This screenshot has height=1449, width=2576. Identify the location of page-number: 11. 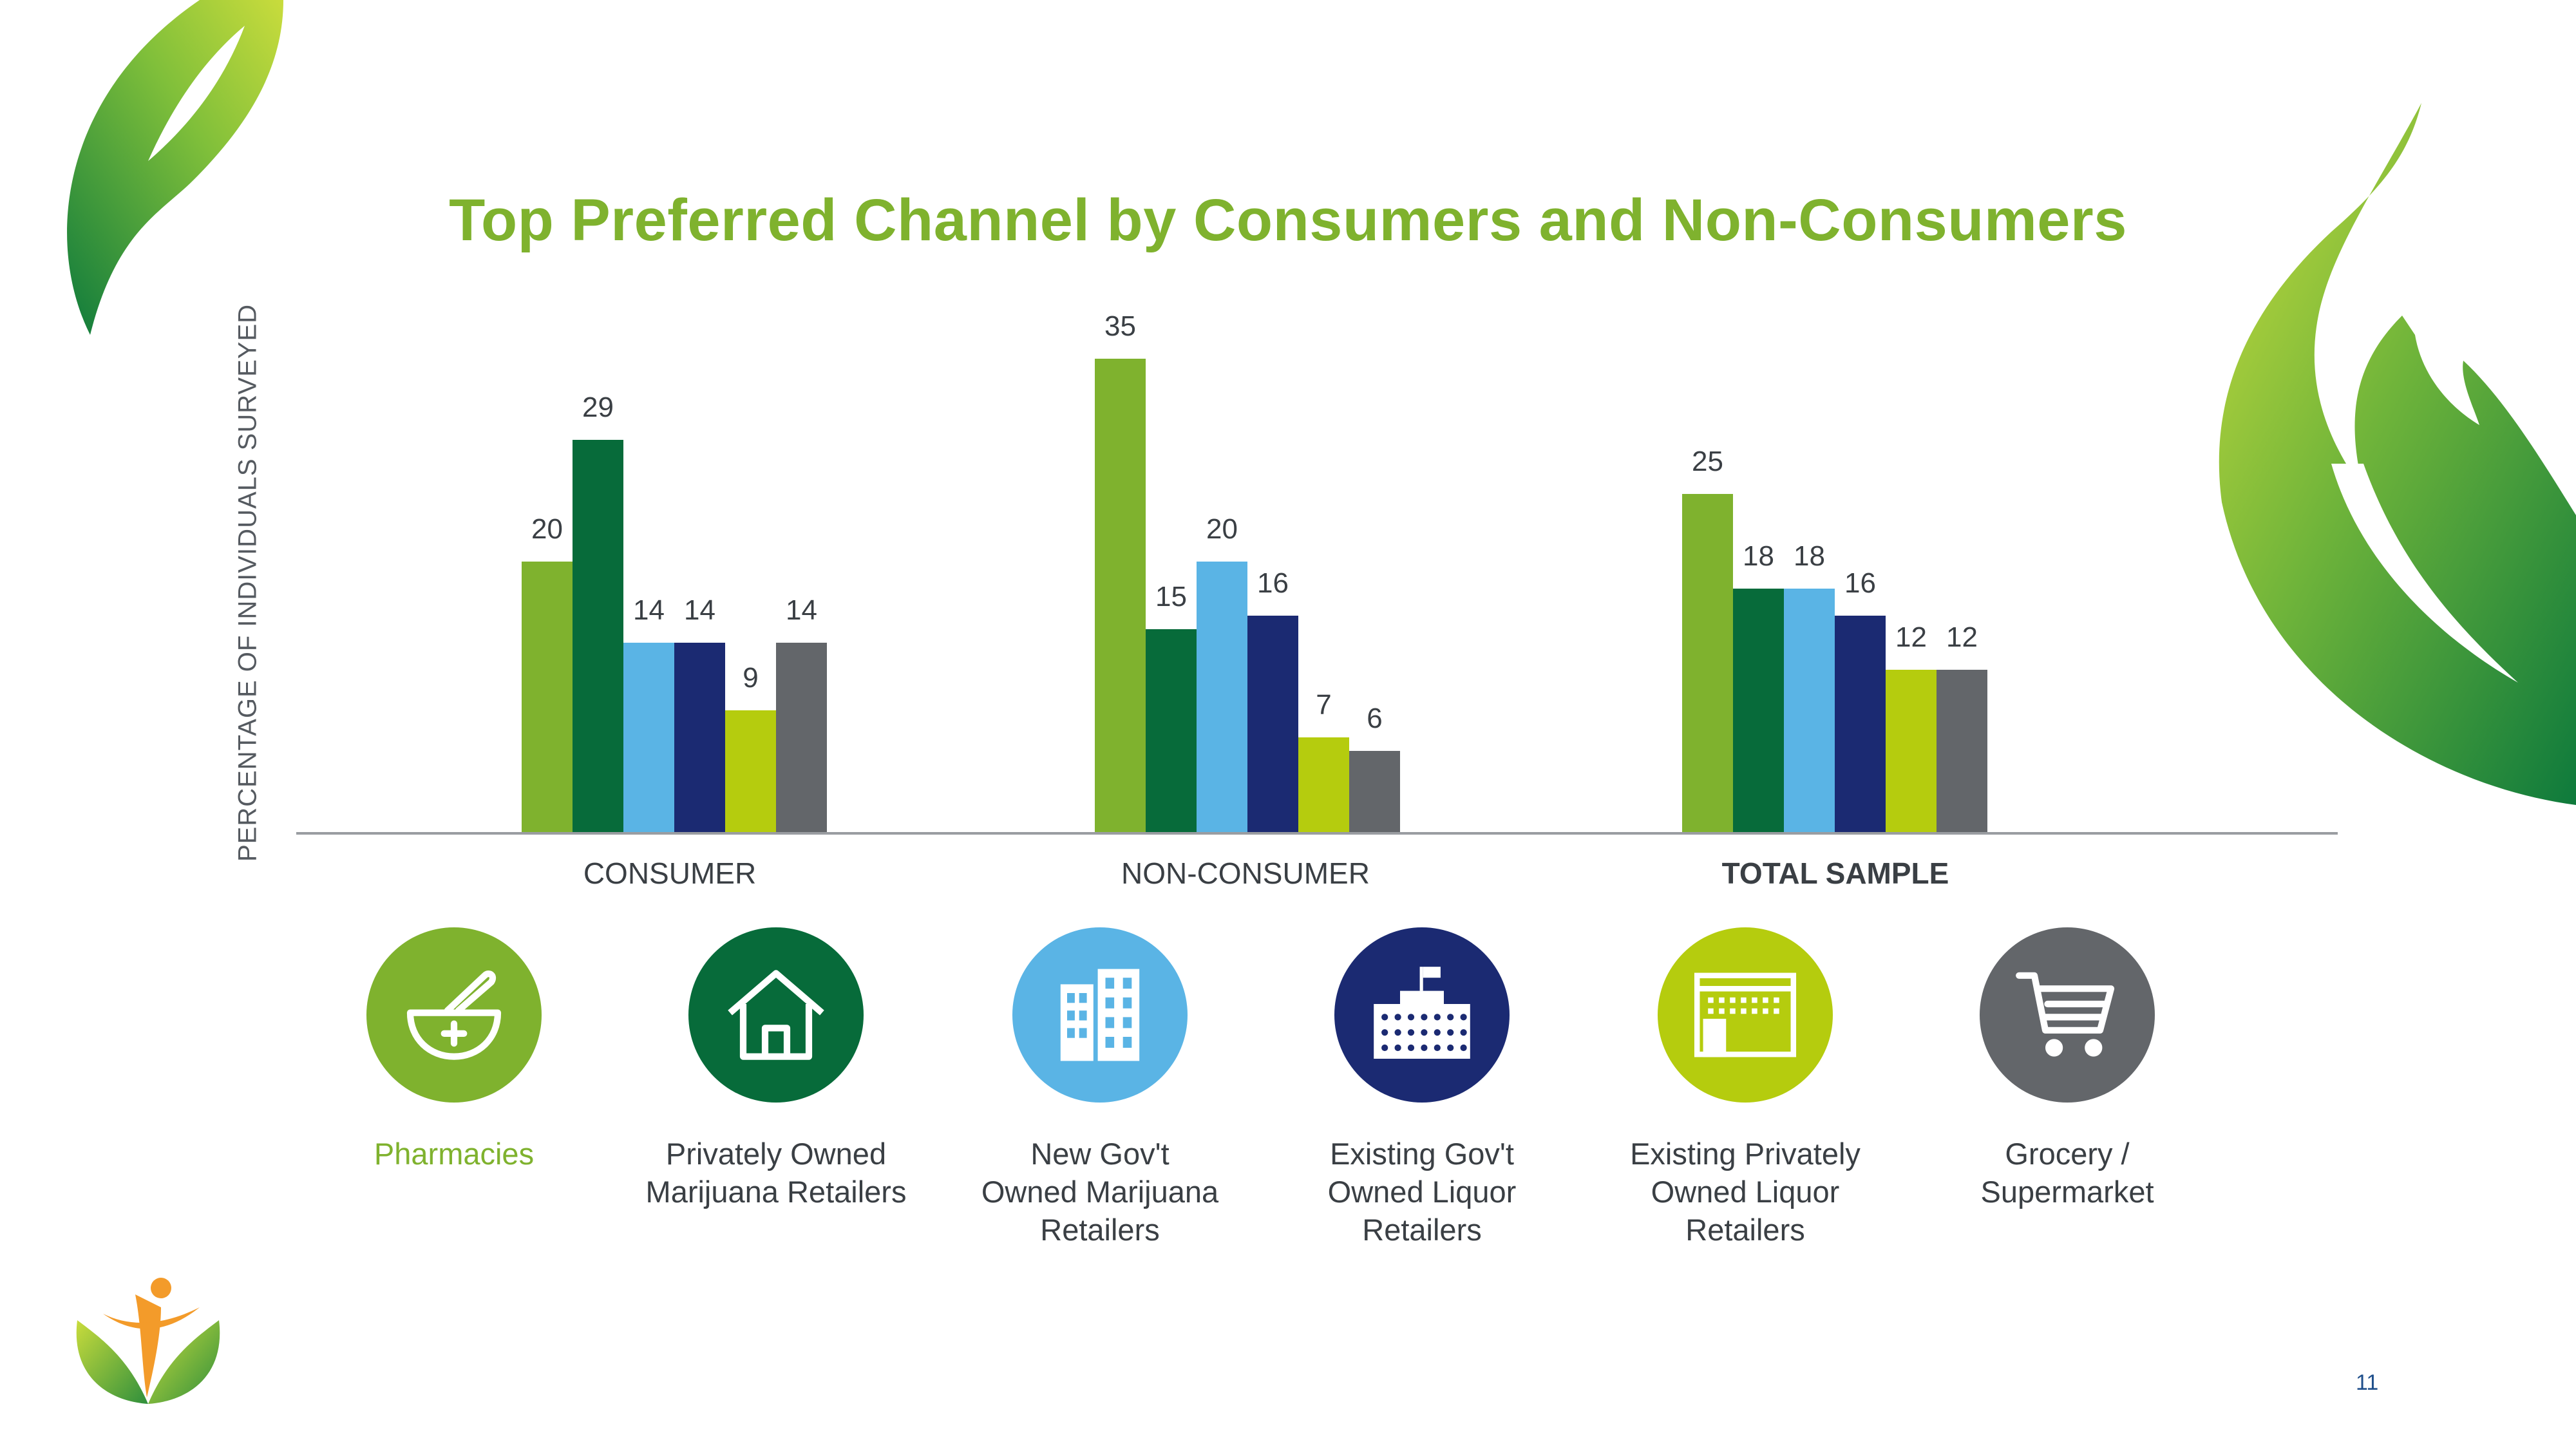
(2367, 1382).